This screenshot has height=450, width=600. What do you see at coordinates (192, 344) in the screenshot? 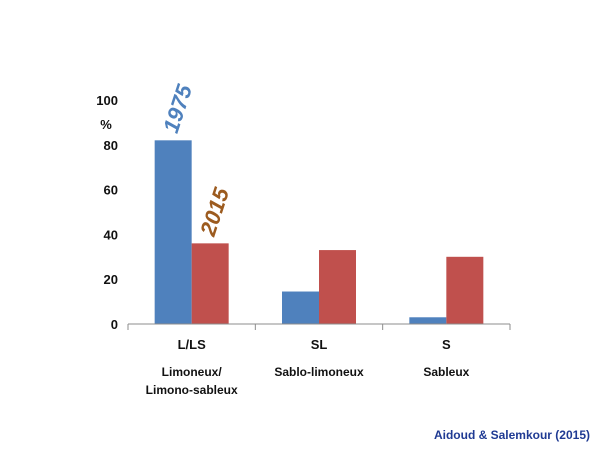
I see `category-label: L/LS` at bounding box center [192, 344].